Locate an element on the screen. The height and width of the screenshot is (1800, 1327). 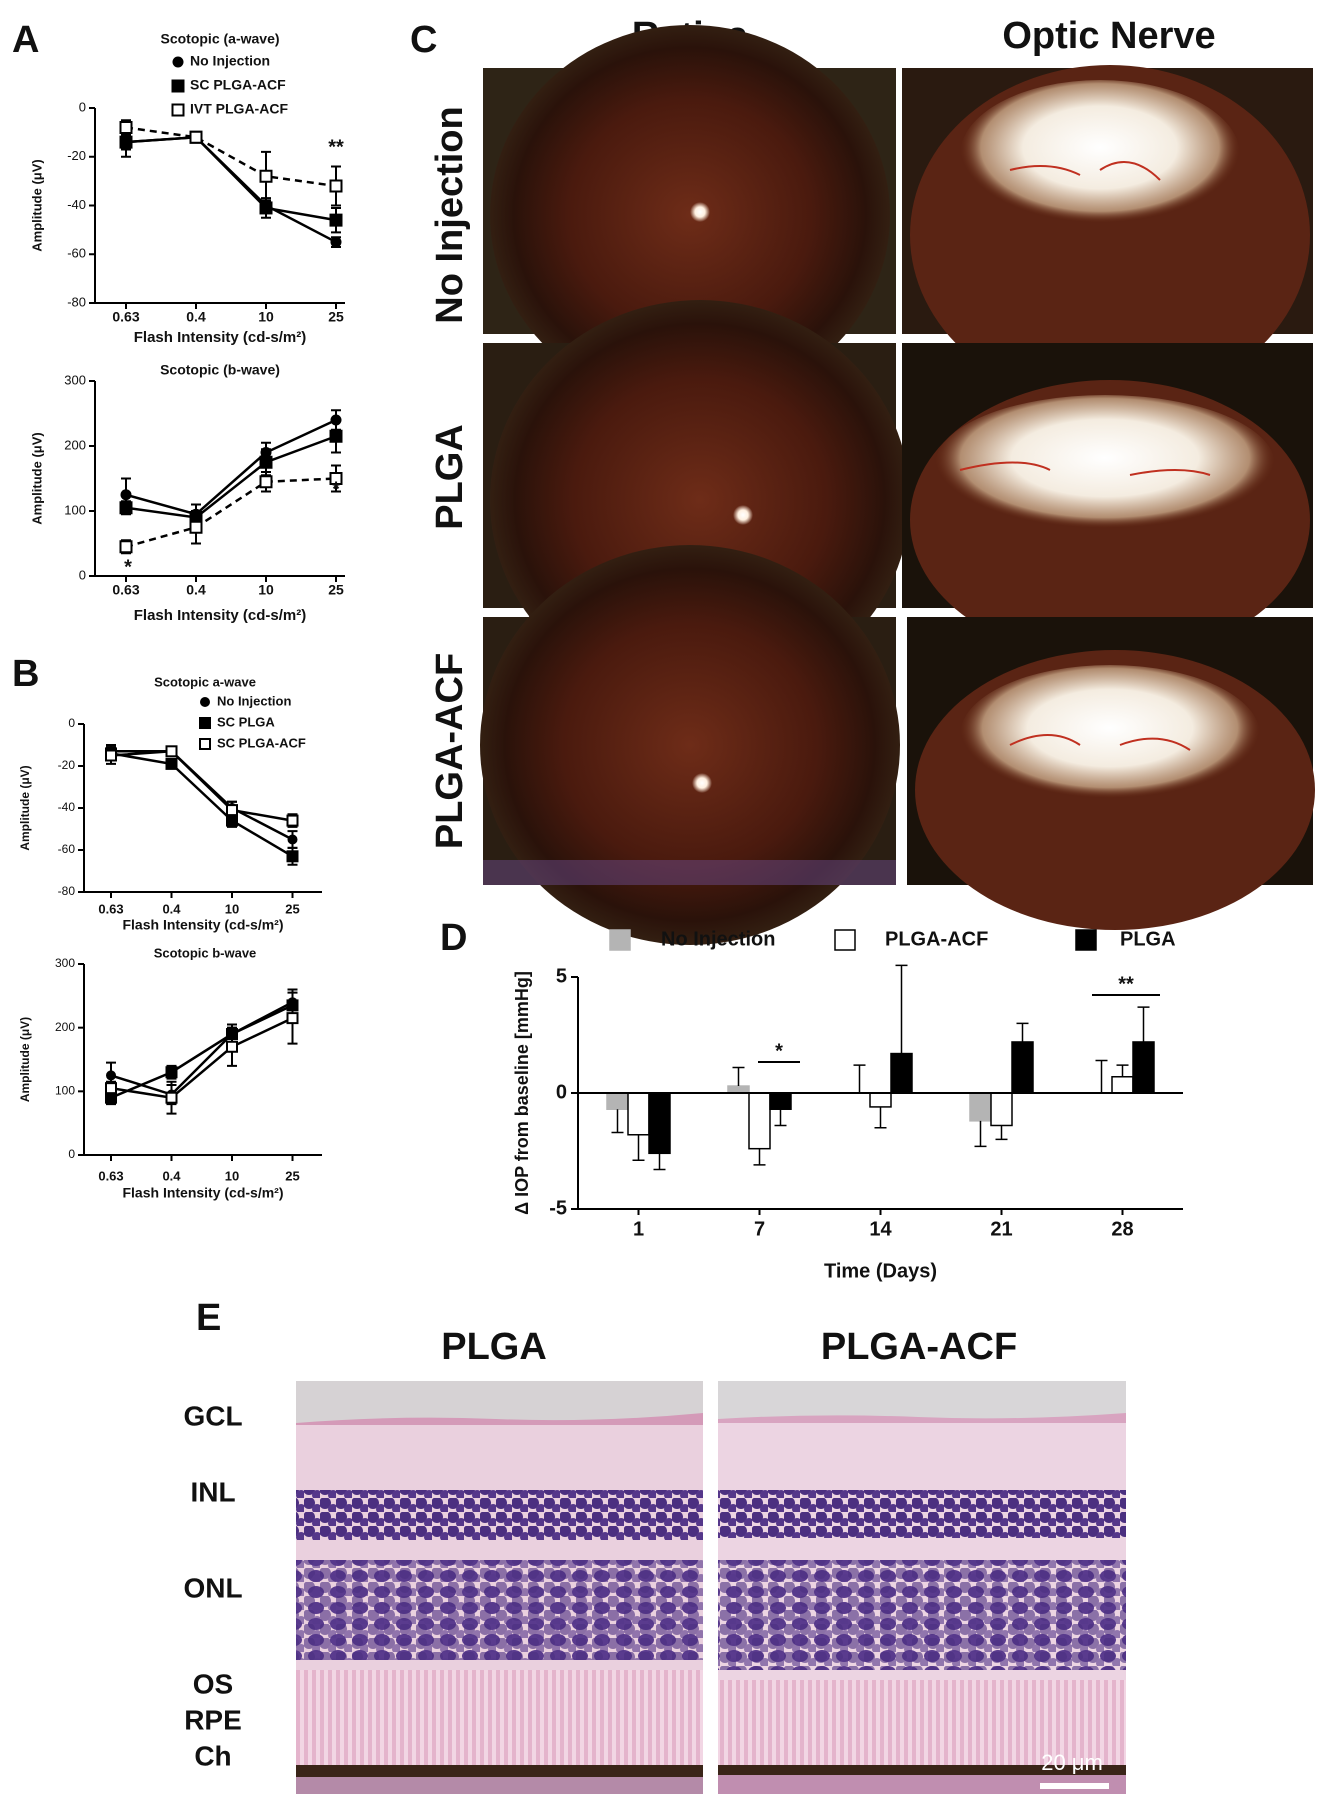
legend-label: SC PLGA-ACF is located at coordinates (238, 85).